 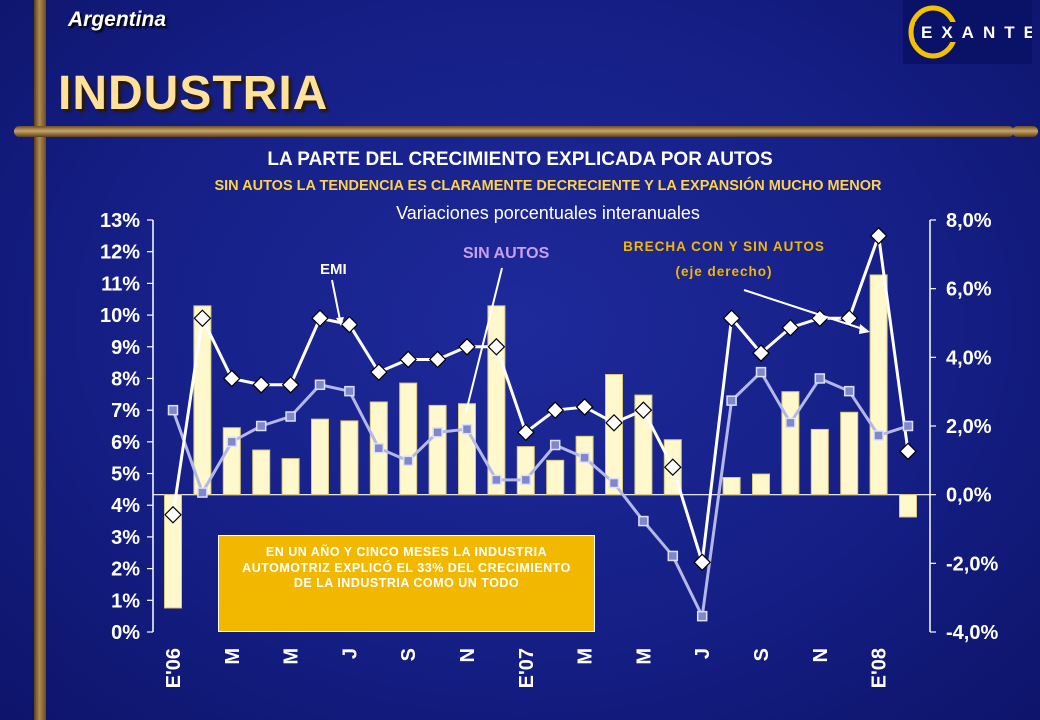 I want to click on decorative-vertical-bar, so click(x=40, y=360).